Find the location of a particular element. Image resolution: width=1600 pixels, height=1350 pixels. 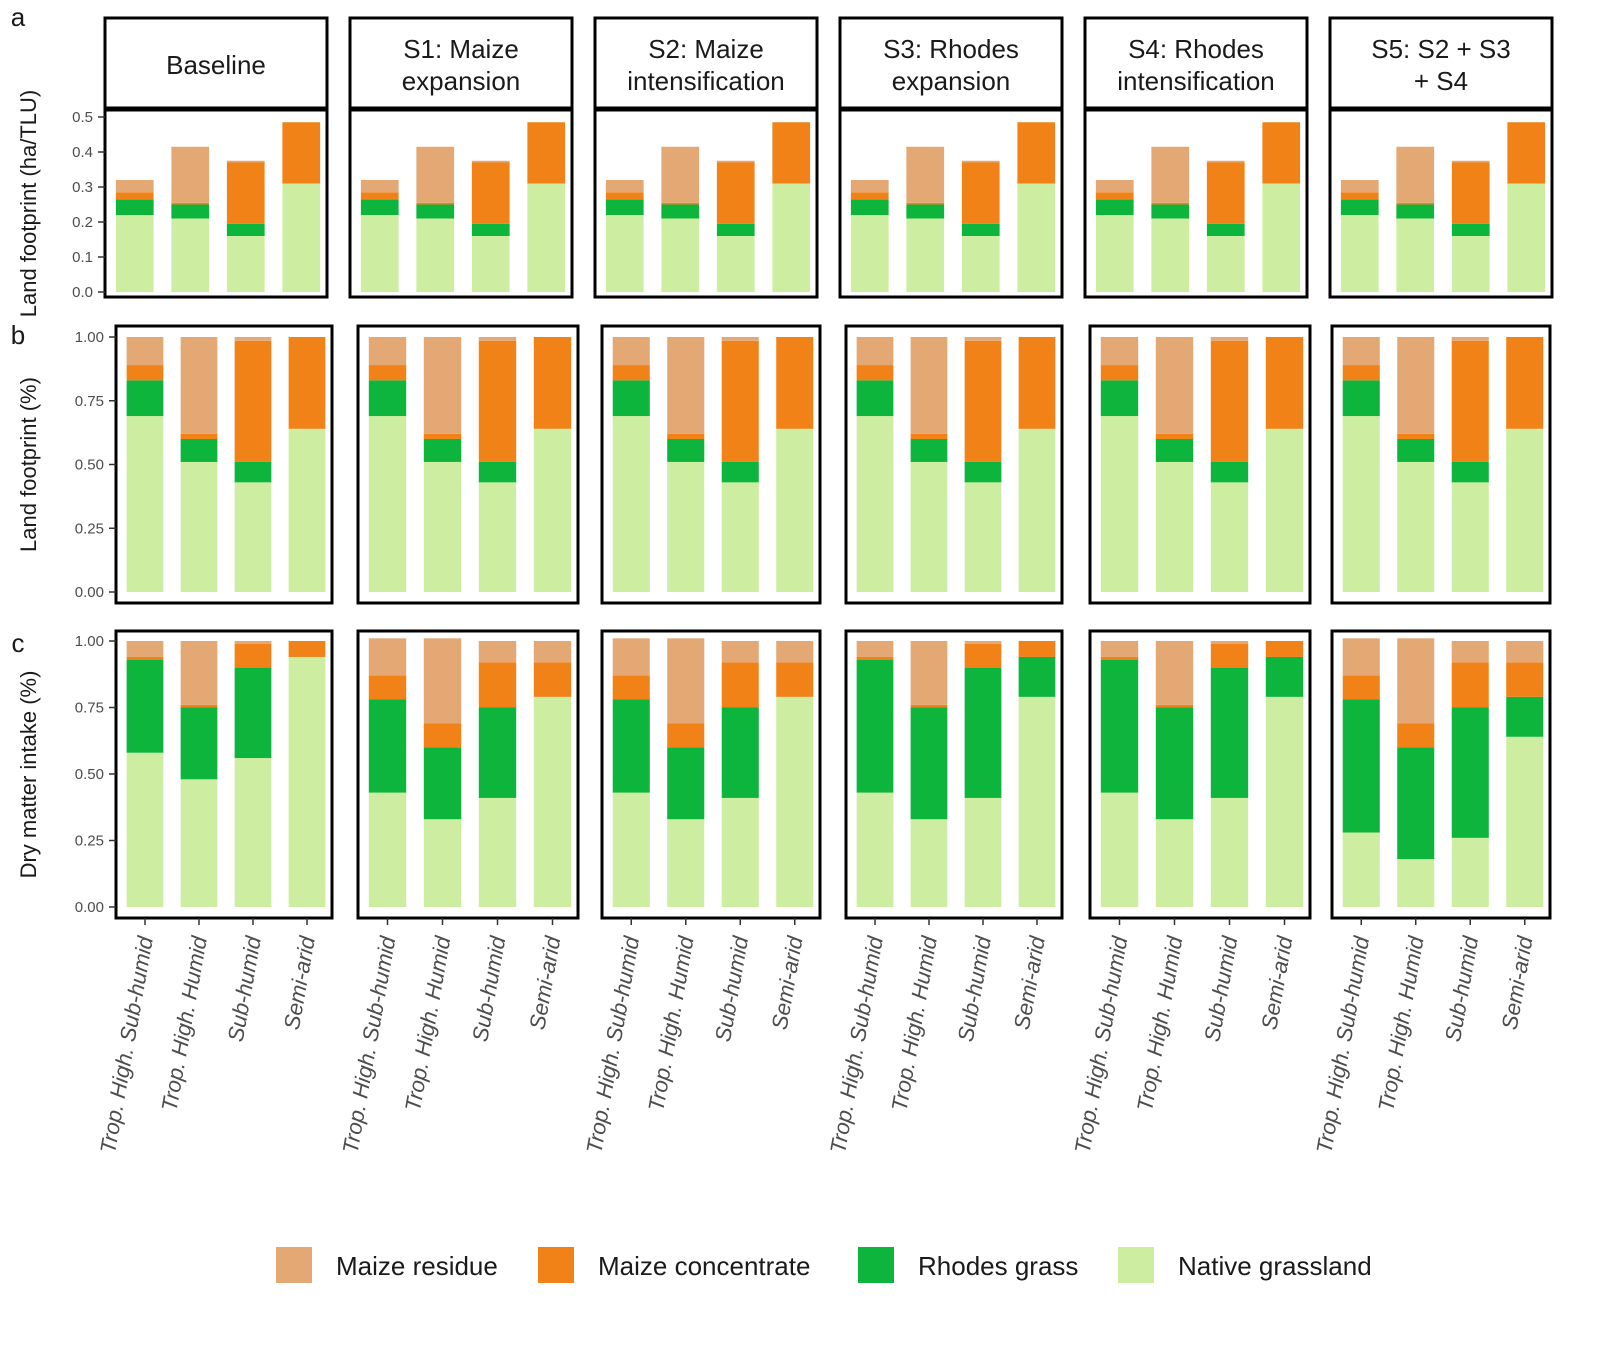

facet-strip-label: S2: Maize is located at coordinates (706, 49).